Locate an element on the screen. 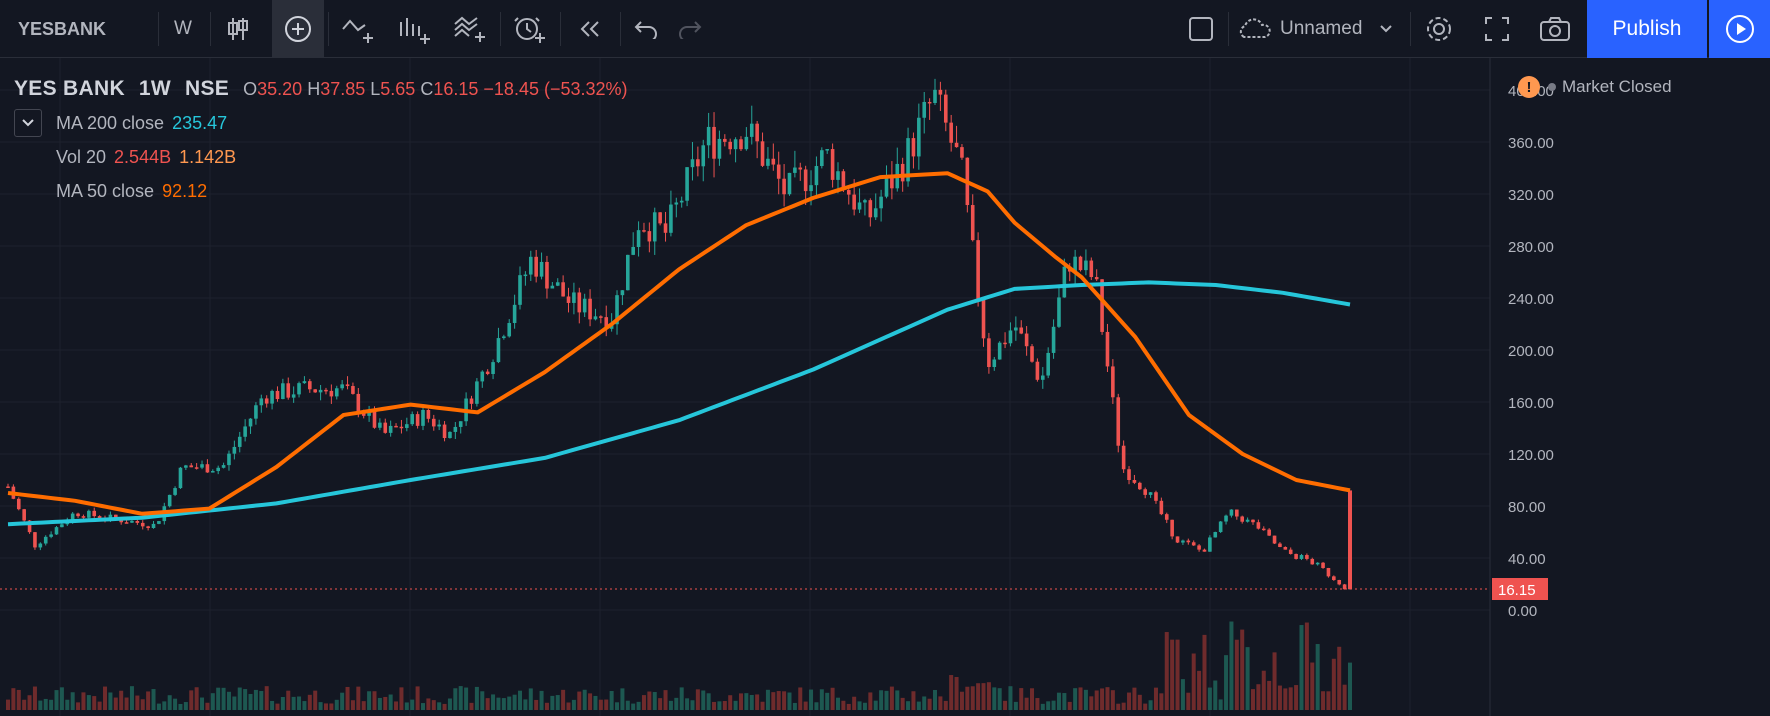 The height and width of the screenshot is (716, 1770). legend-collapse-button is located at coordinates (28, 123).